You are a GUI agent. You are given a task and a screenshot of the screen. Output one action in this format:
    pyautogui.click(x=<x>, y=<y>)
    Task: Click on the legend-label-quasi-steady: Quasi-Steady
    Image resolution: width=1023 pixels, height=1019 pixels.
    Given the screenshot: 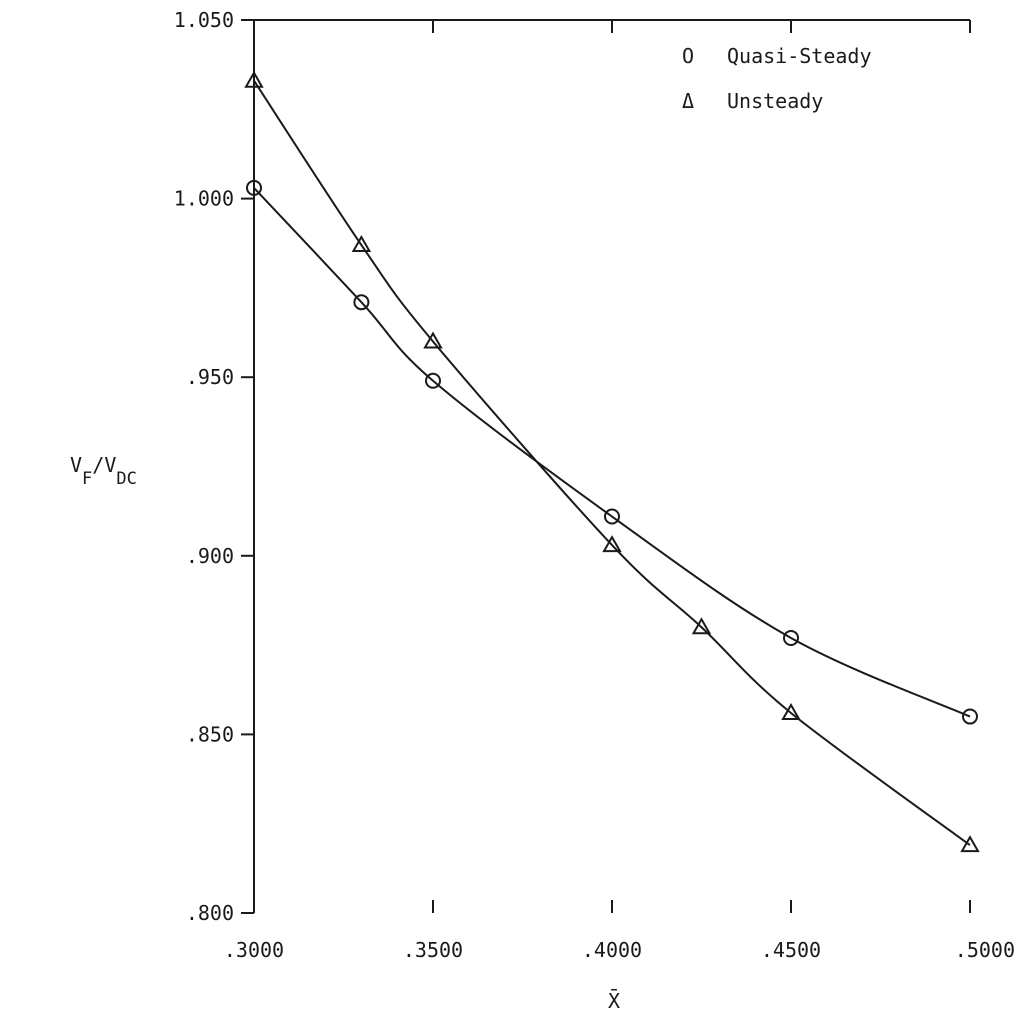 What is the action you would take?
    pyautogui.click(x=799, y=56)
    